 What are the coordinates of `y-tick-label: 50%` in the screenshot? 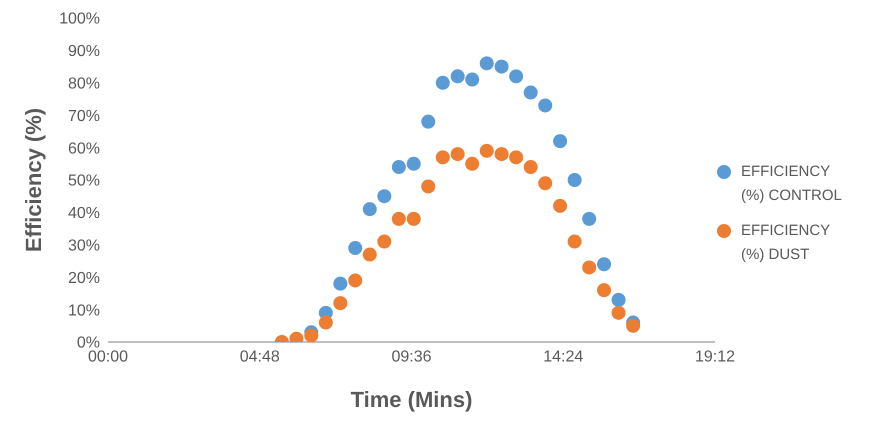 It's located at (84, 181).